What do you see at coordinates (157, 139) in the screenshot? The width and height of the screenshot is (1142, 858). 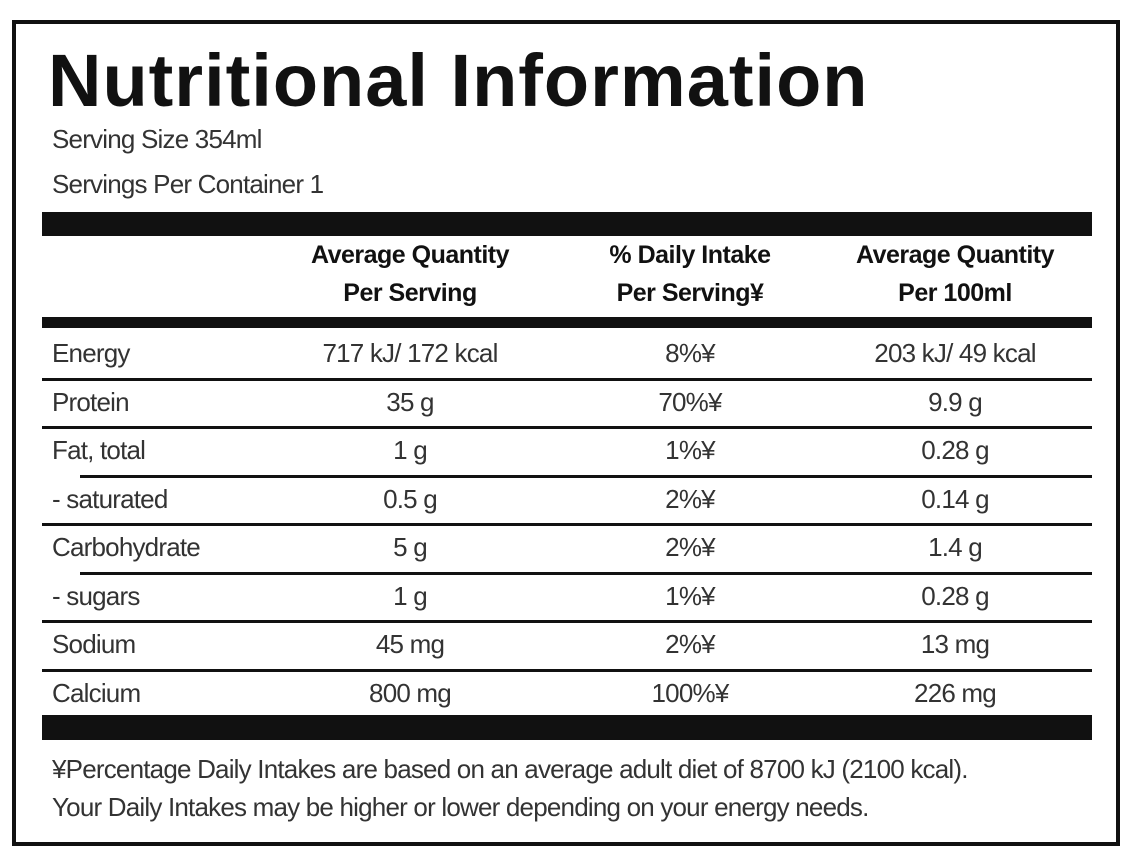 I see `serving-size: Serving Size 354ml` at bounding box center [157, 139].